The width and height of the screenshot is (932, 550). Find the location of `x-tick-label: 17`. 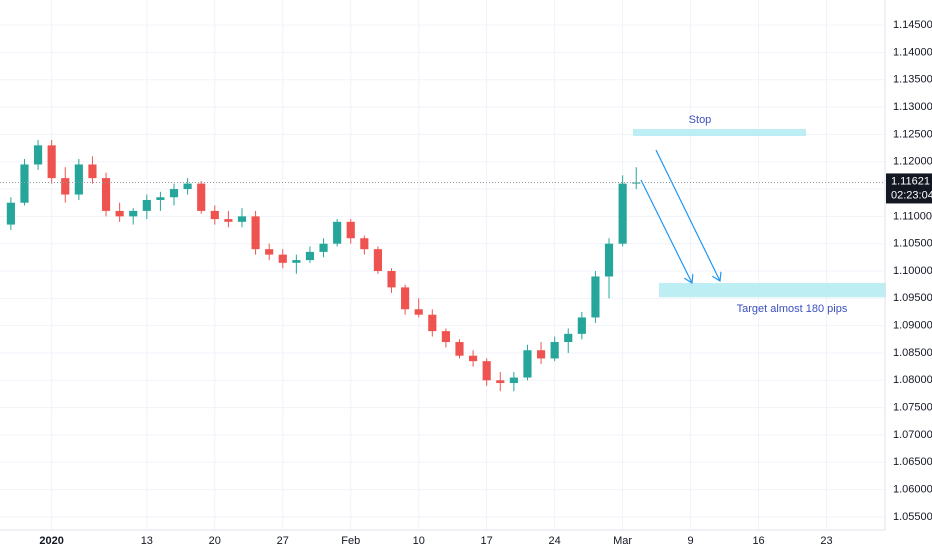

x-tick-label: 17 is located at coordinates (487, 541).